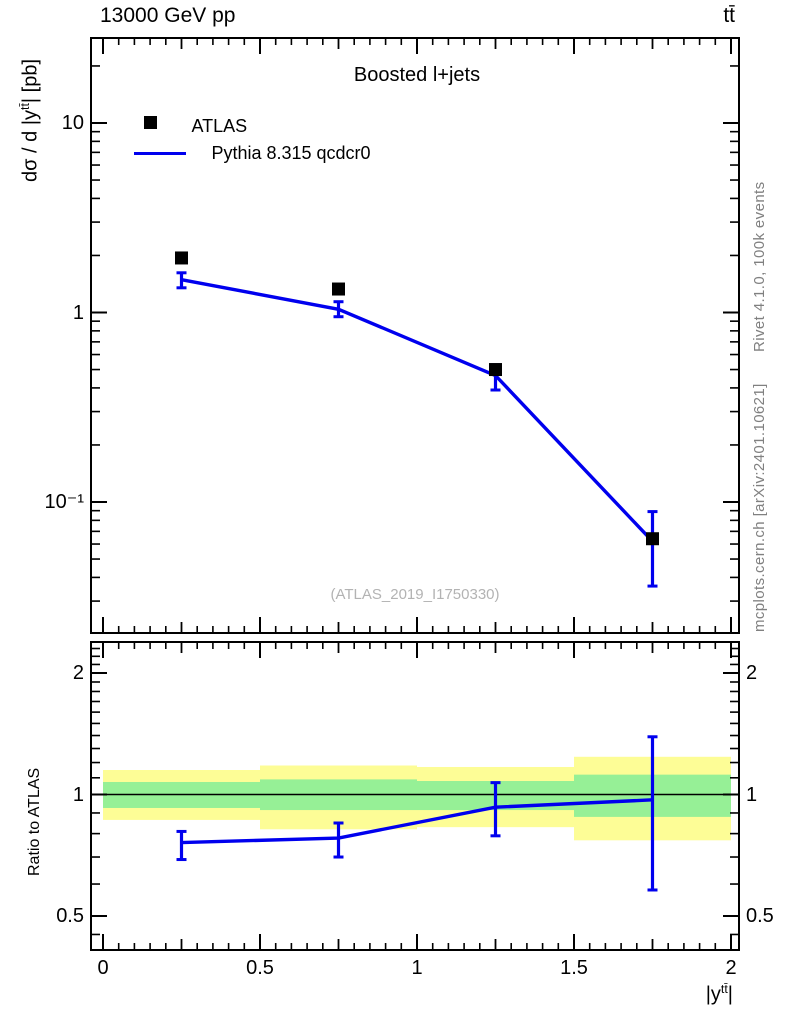  I want to click on y-ratio-tick-label-right: 0.5, so click(760, 915).